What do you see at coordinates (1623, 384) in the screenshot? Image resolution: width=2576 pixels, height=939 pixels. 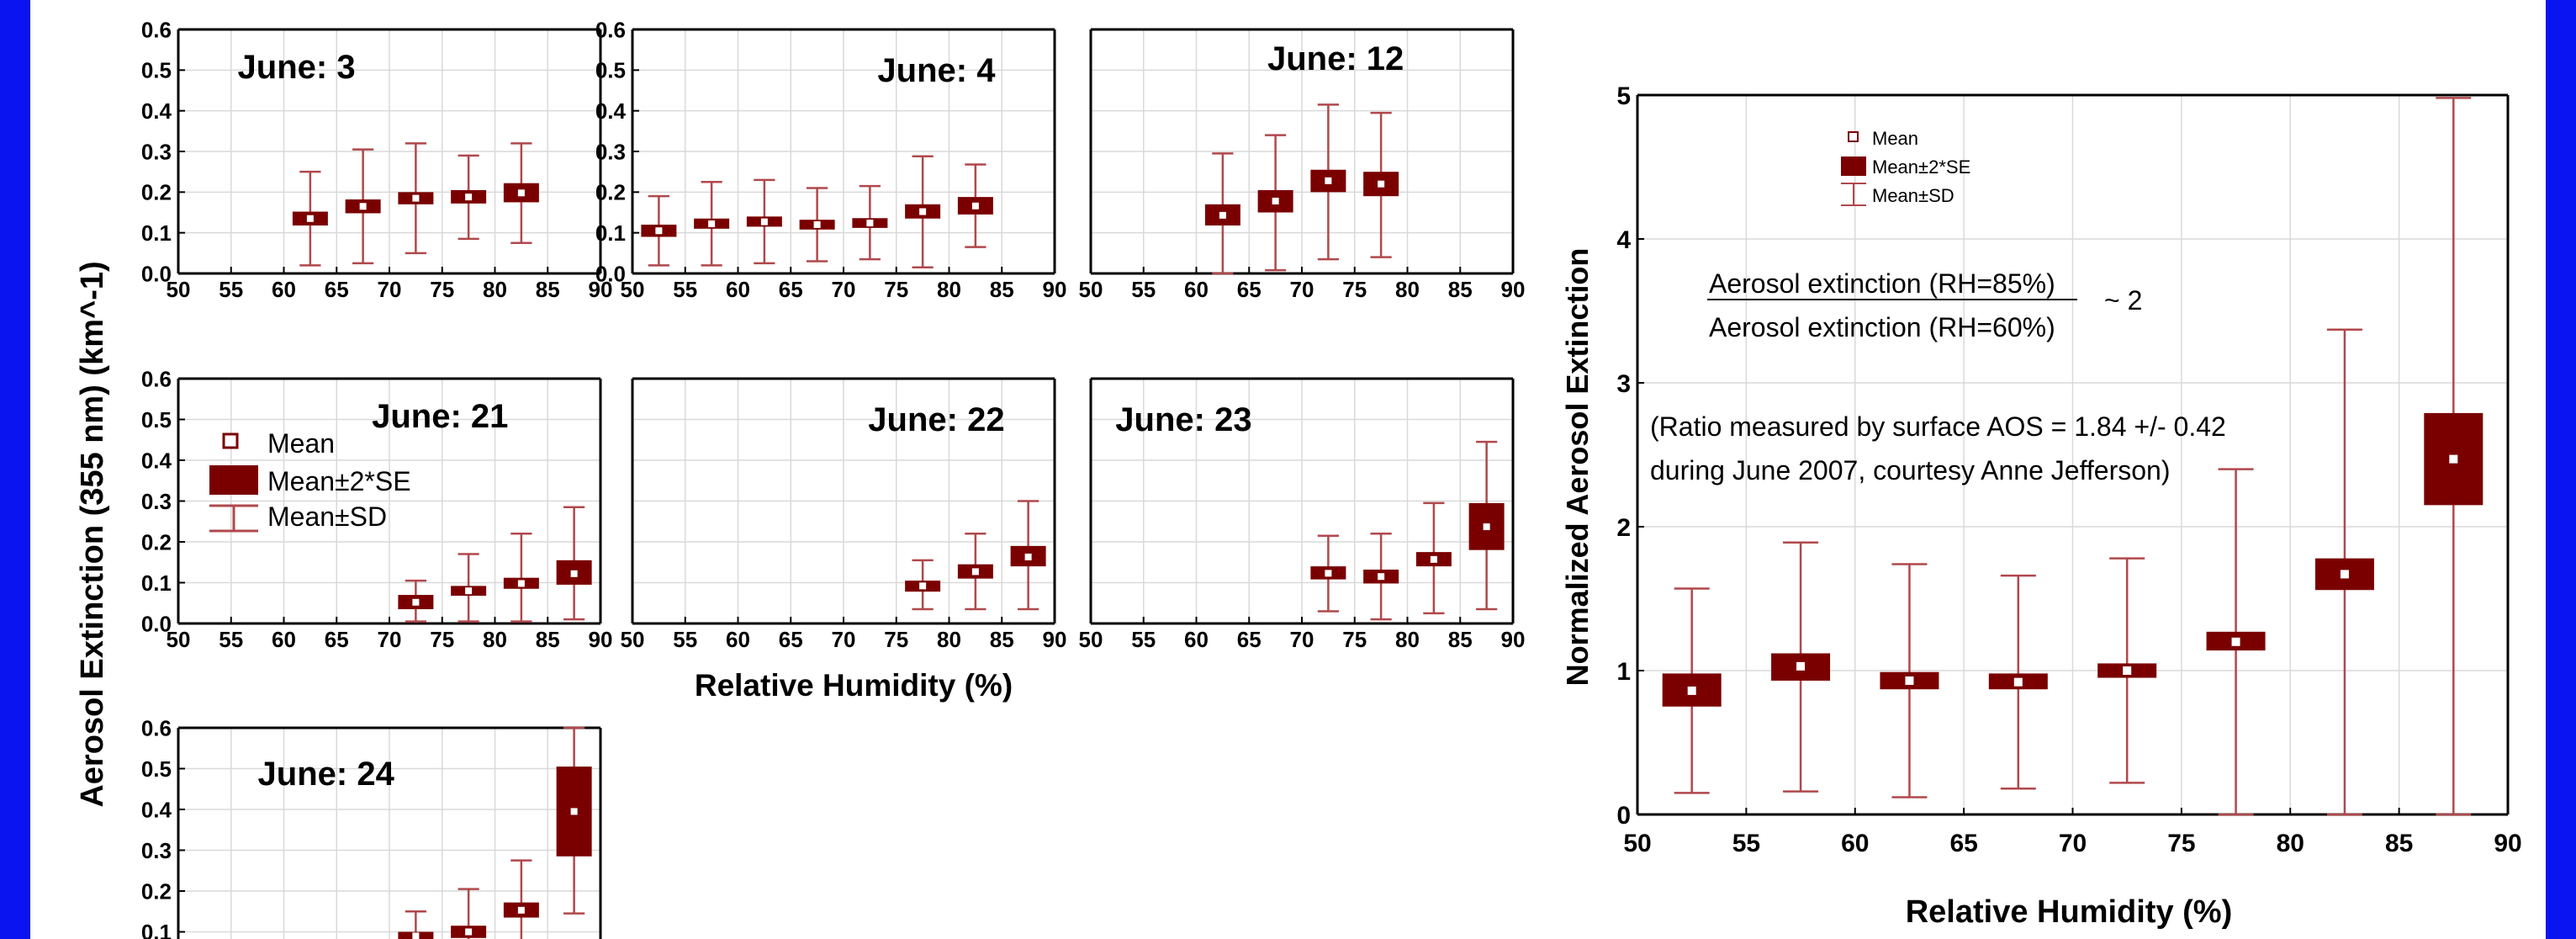 I see `y-tick-label: 3` at bounding box center [1623, 384].